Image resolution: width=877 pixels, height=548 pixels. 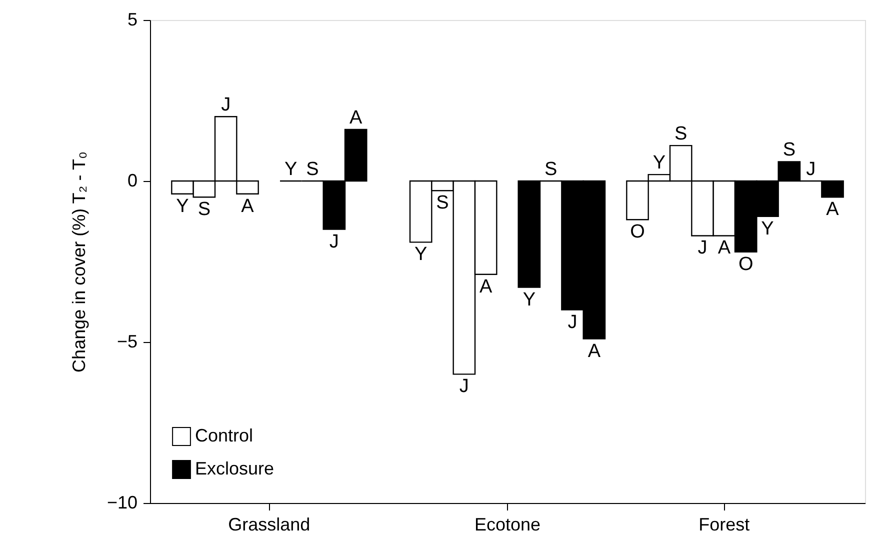 I want to click on x-tick-label: Forest, so click(x=724, y=524).